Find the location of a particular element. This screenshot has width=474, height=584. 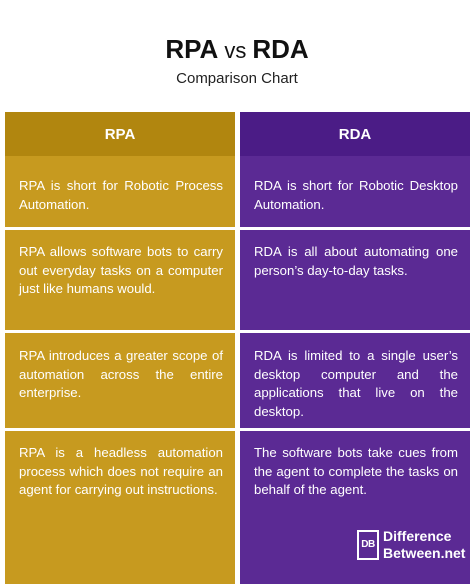

difference-between-logo: DB Difference Between.net is located at coordinates (411, 546).